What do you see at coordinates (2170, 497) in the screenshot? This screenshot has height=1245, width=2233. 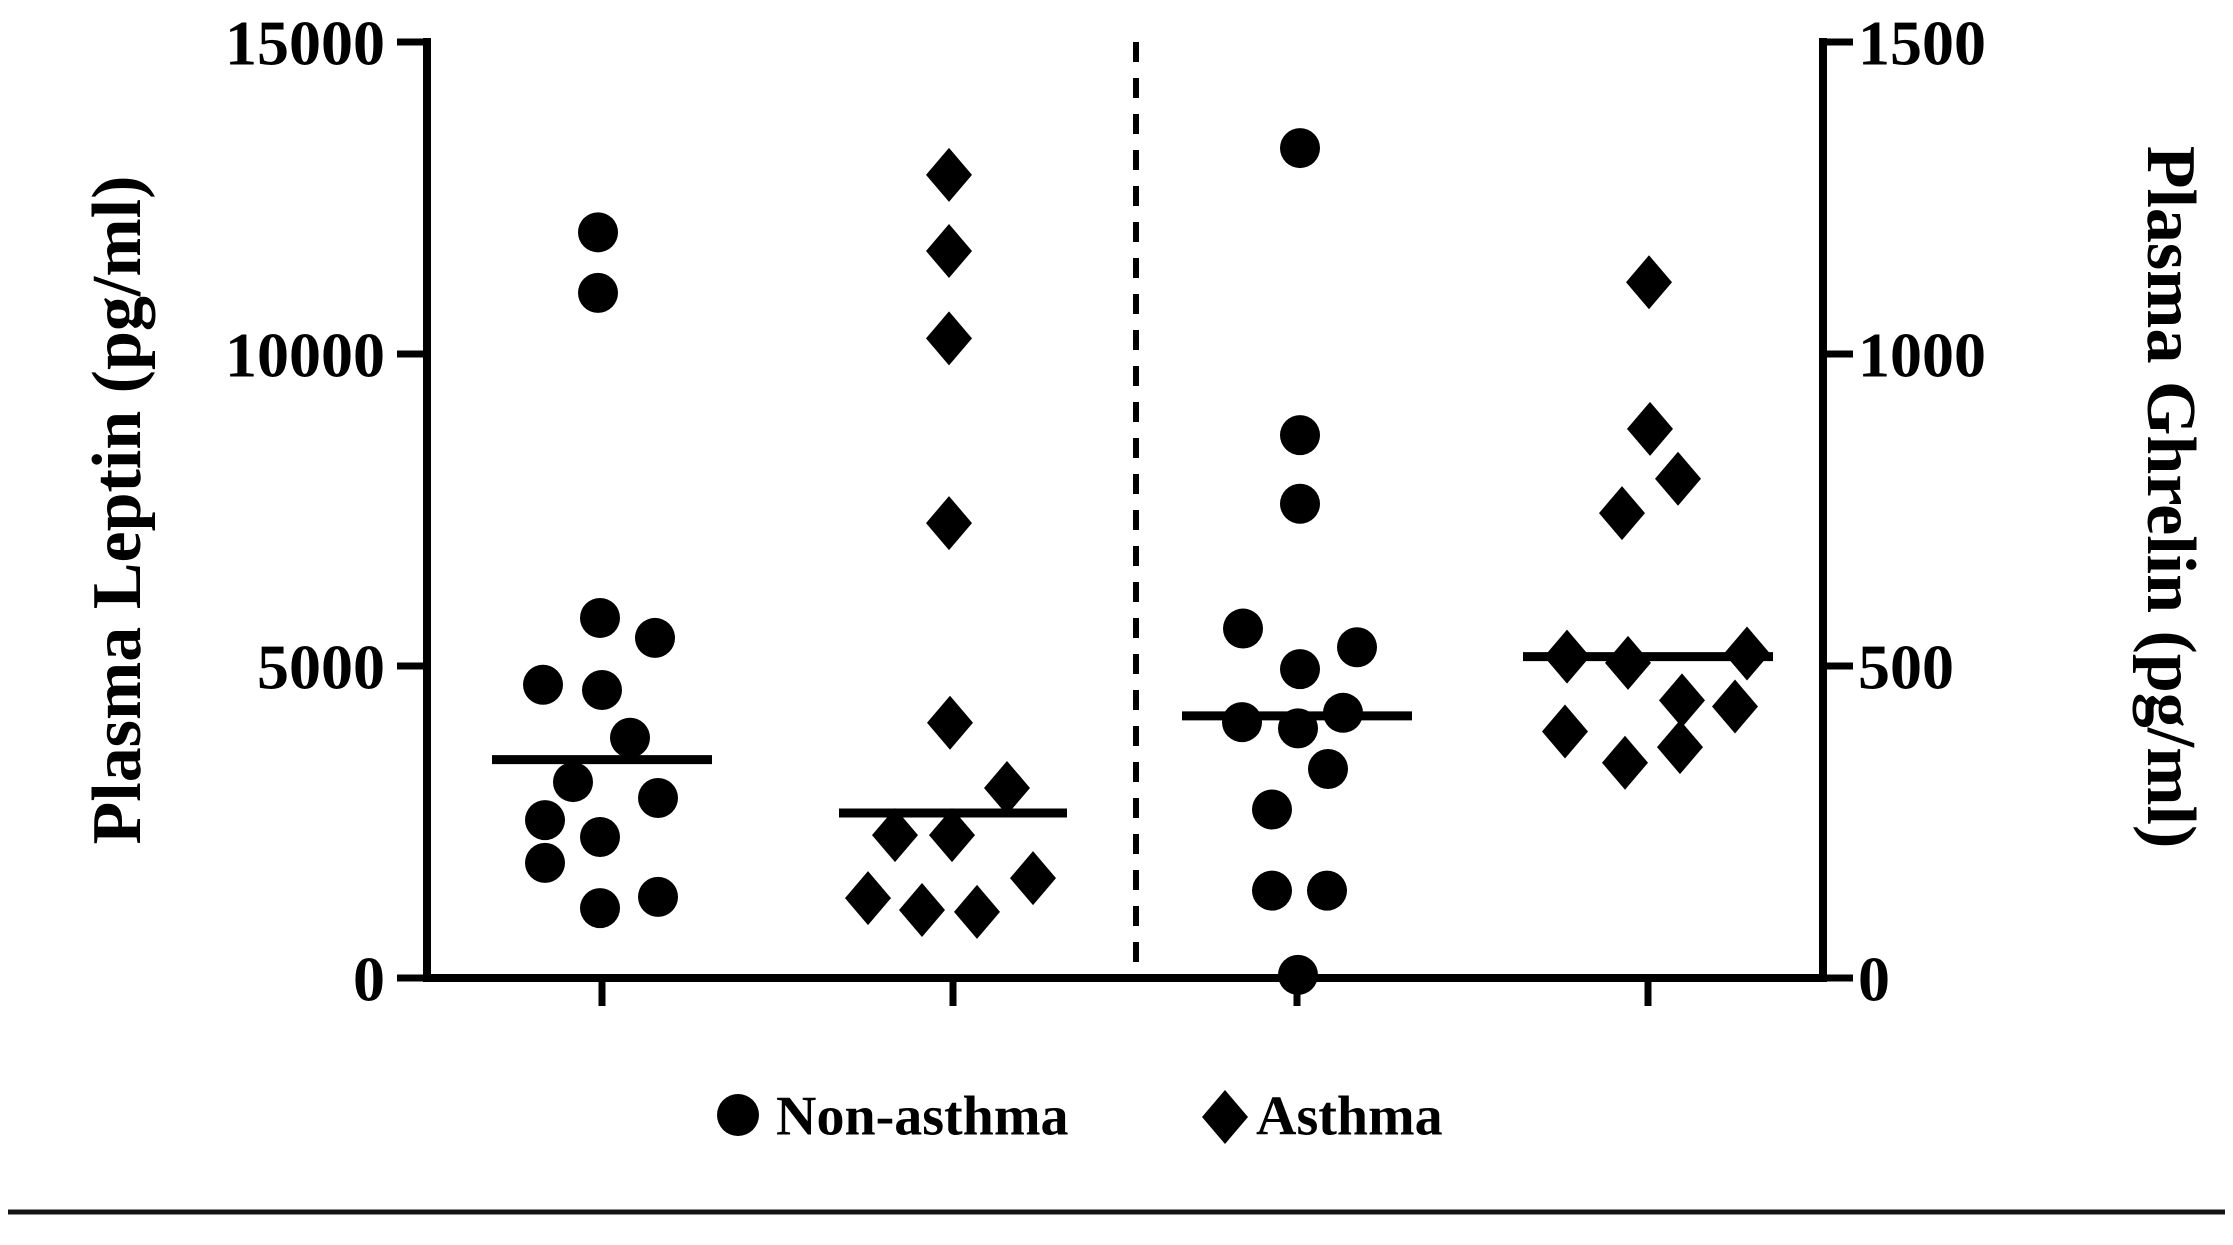 I see `right-axis-title: Plasma Ghrelin (pg/ml)` at bounding box center [2170, 497].